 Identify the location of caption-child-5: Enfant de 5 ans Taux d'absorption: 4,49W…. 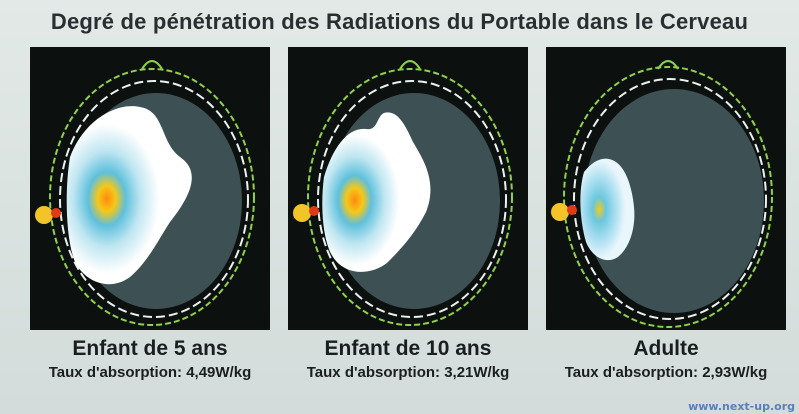
(150, 360).